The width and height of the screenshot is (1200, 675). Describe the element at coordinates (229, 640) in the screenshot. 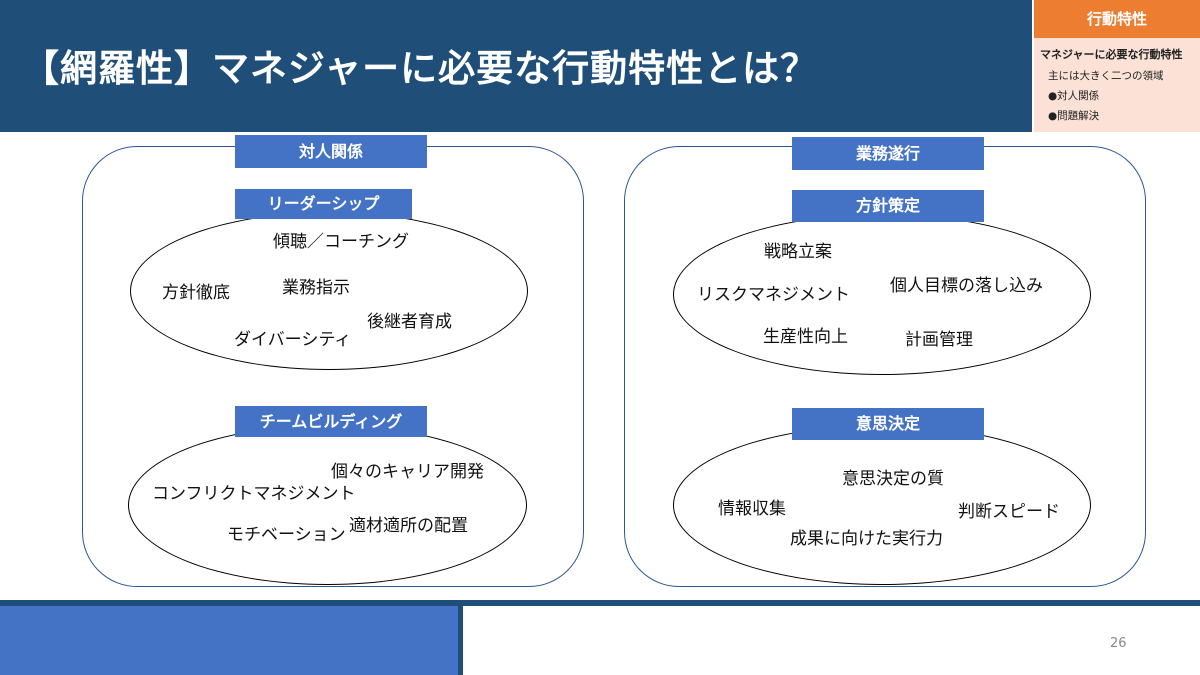

I see `footer-block` at that location.